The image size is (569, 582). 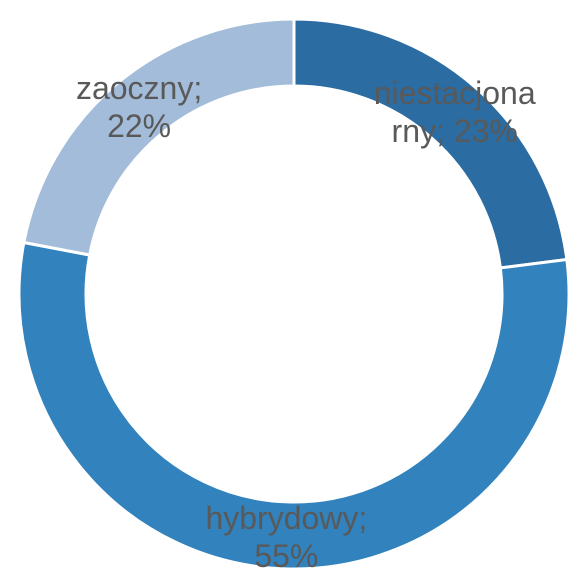 What do you see at coordinates (286, 555) in the screenshot?
I see `label-value: 55%` at bounding box center [286, 555].